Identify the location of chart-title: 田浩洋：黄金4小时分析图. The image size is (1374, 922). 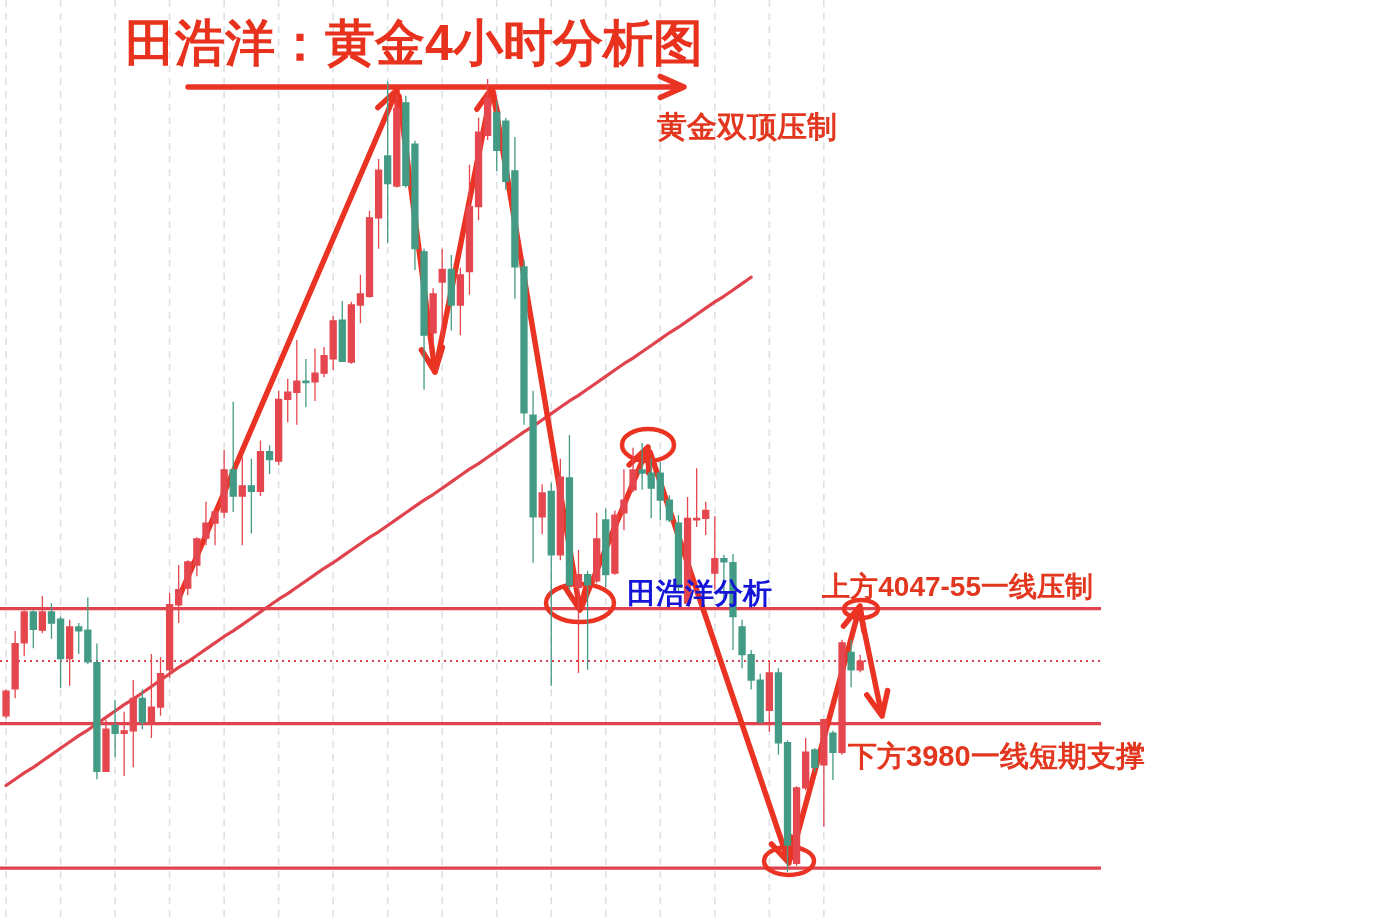
(414, 43).